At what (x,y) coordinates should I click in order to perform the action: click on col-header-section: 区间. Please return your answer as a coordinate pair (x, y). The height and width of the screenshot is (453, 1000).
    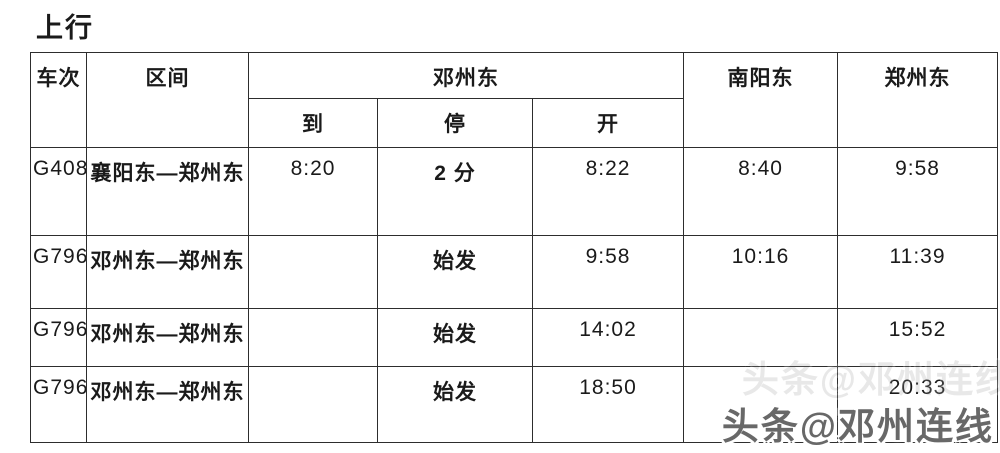
    Looking at the image, I should click on (167, 100).